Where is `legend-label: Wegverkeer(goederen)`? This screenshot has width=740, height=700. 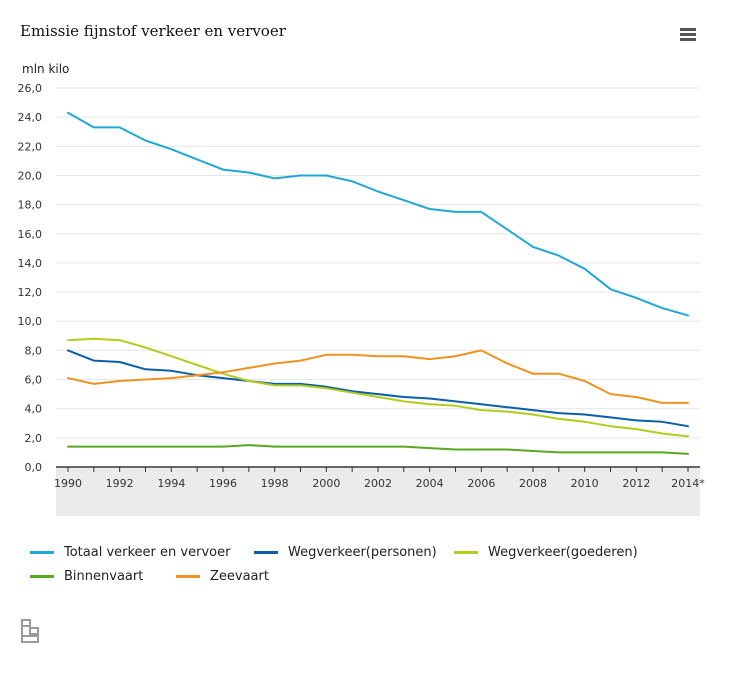
legend-label: Wegverkeer(goederen) is located at coordinates (563, 552).